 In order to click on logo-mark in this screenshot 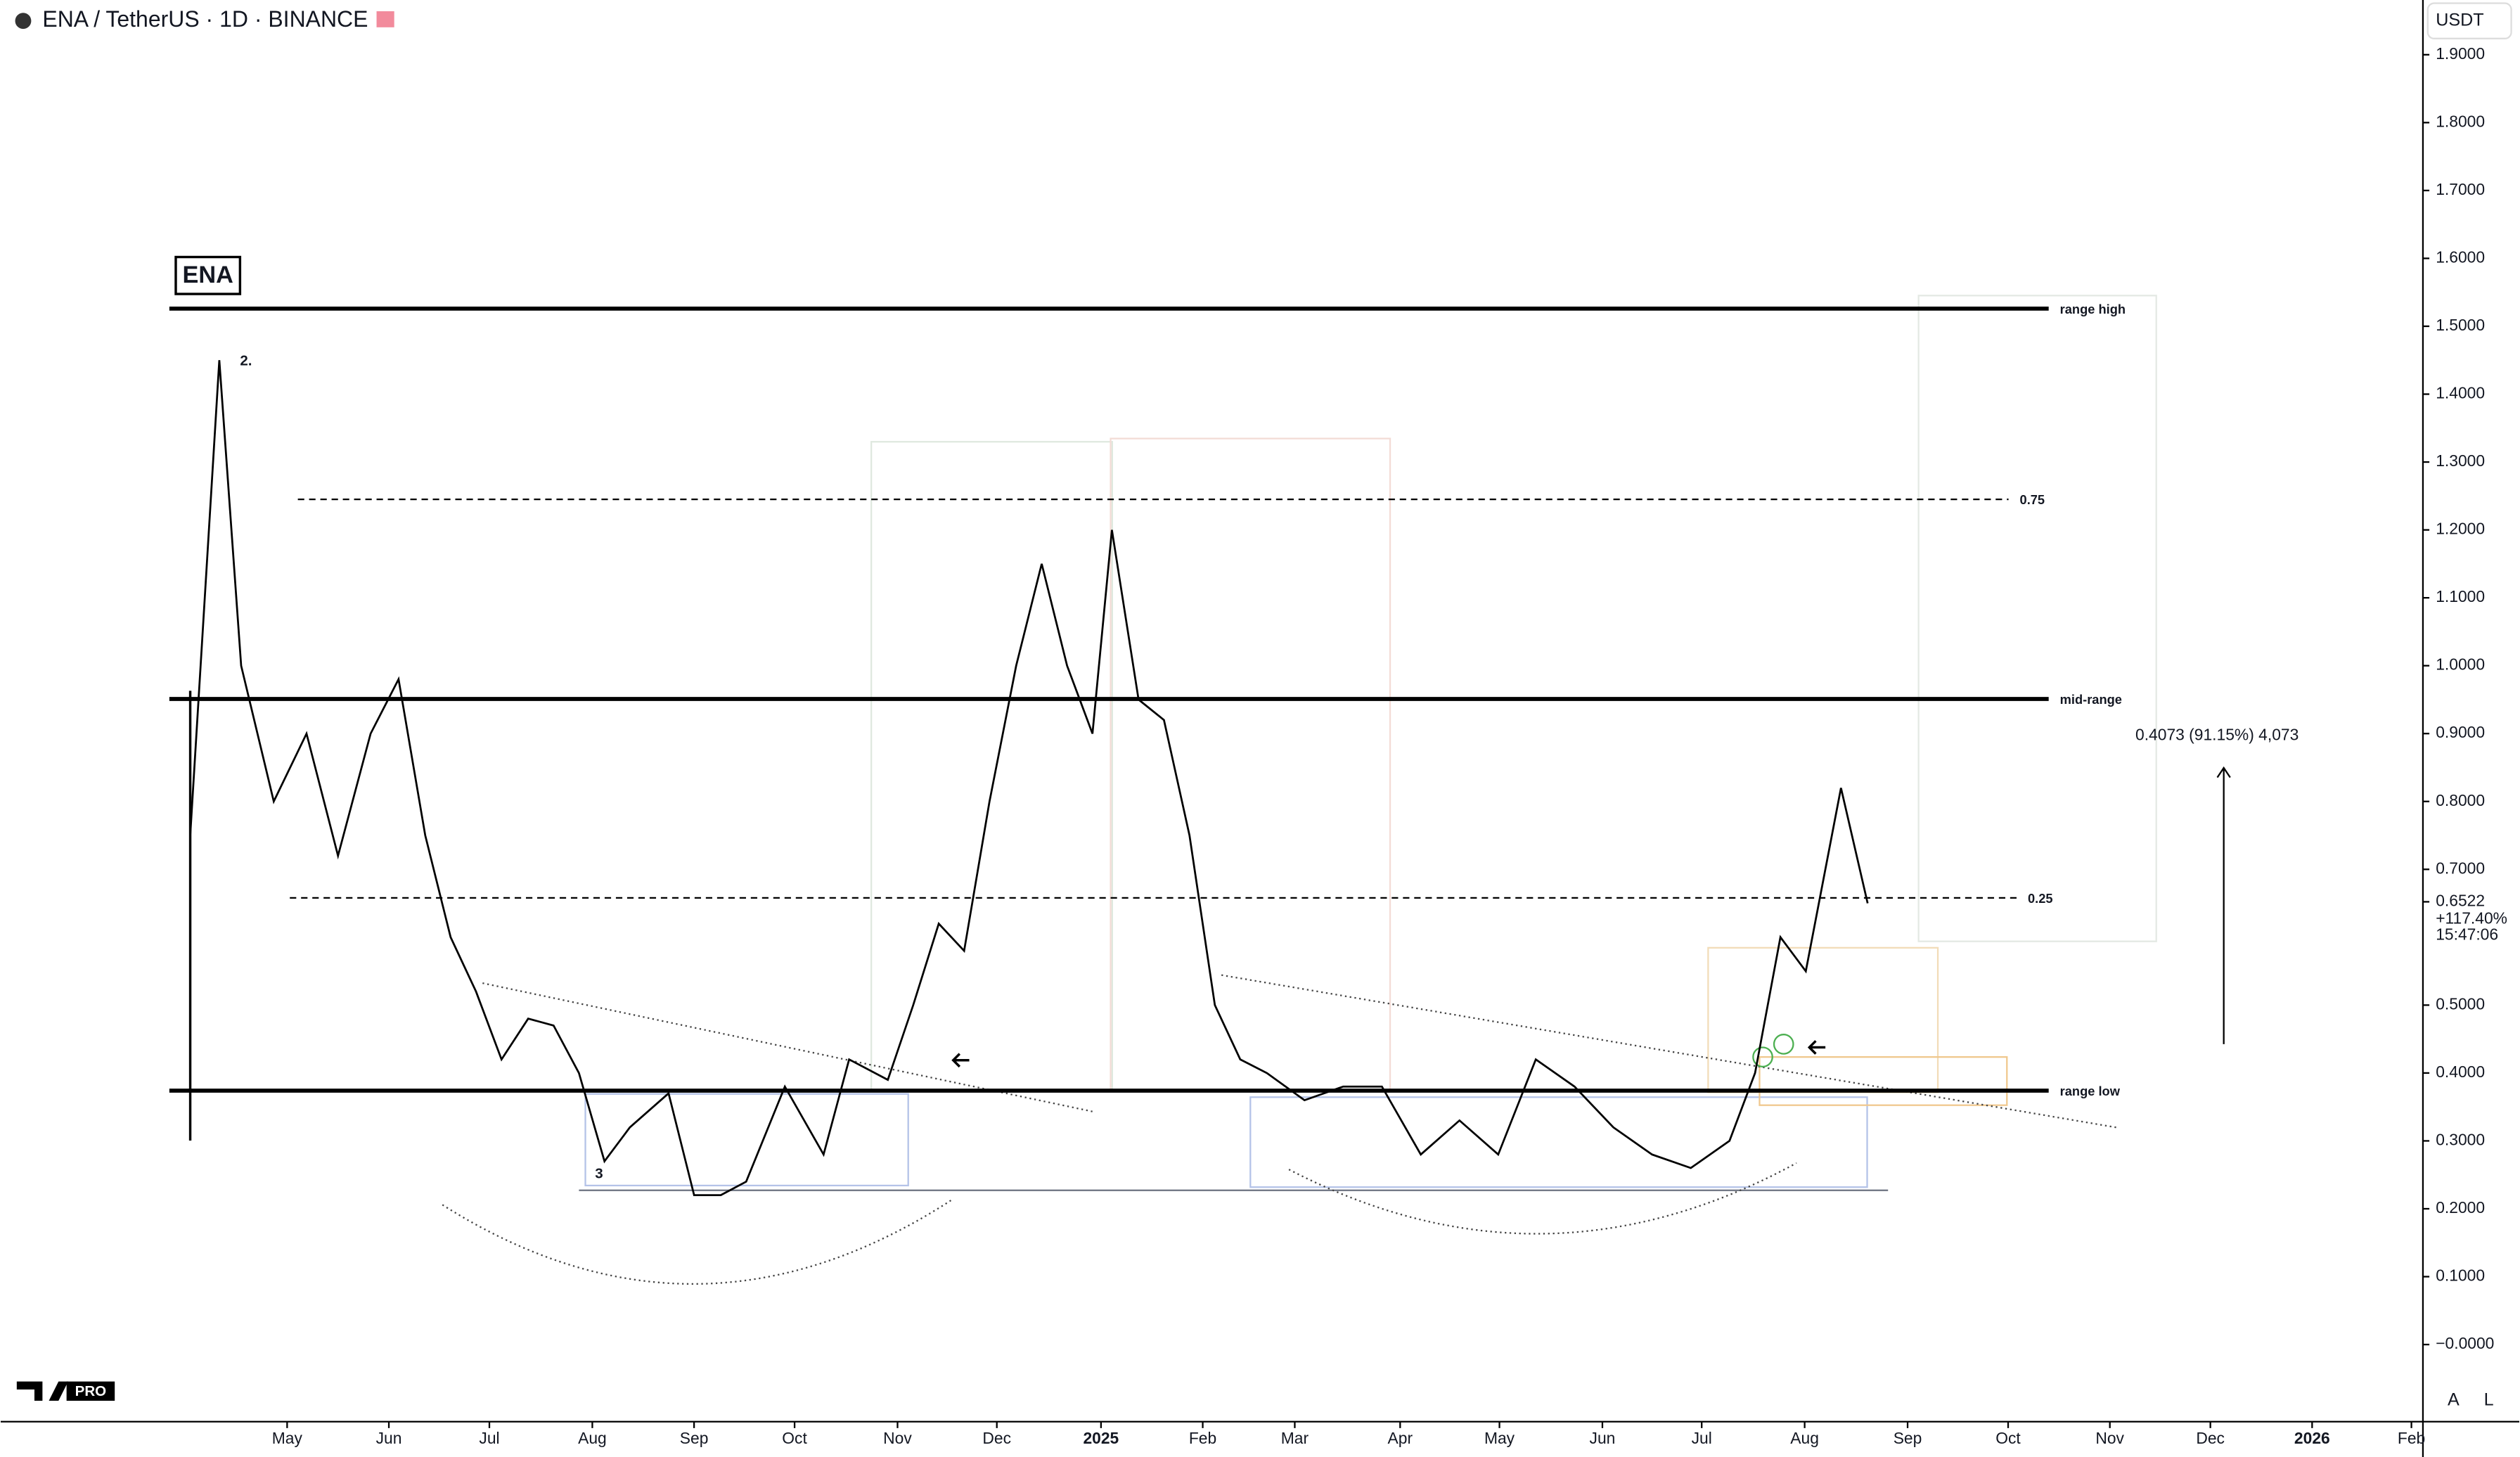, I will do `click(42, 1391)`.